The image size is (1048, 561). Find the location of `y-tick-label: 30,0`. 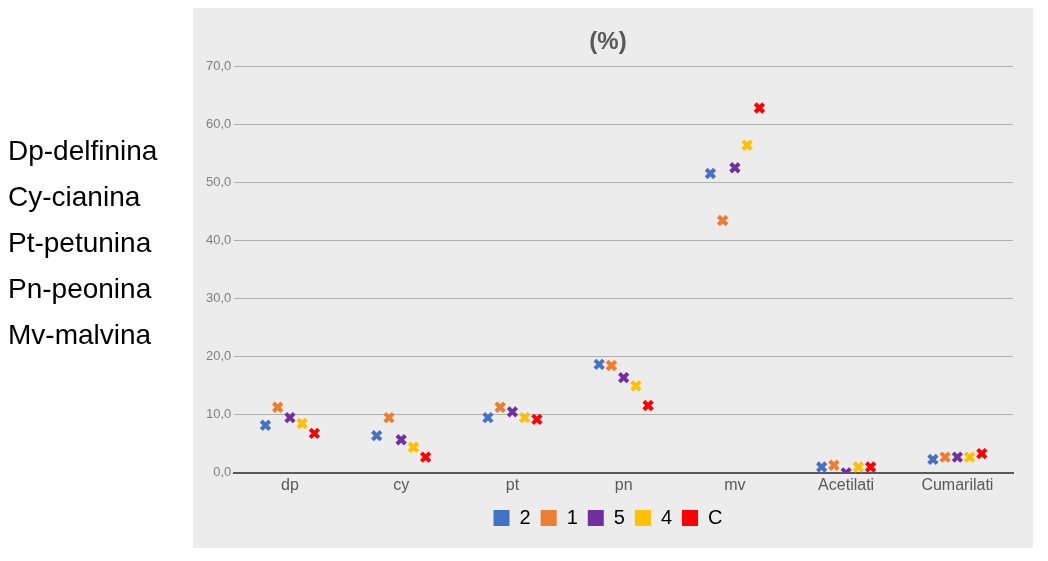

y-tick-label: 30,0 is located at coordinates (218, 298).